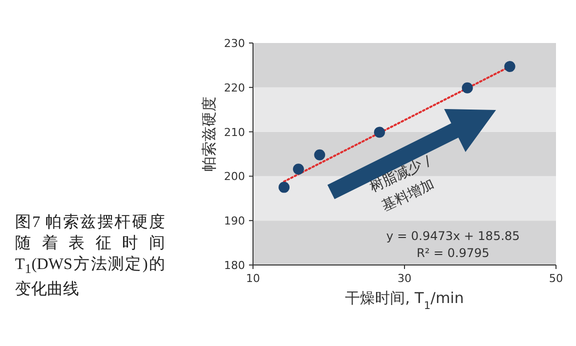 The height and width of the screenshot is (346, 576). Describe the element at coordinates (234, 132) in the screenshot. I see `y-tick-label: 210` at that location.